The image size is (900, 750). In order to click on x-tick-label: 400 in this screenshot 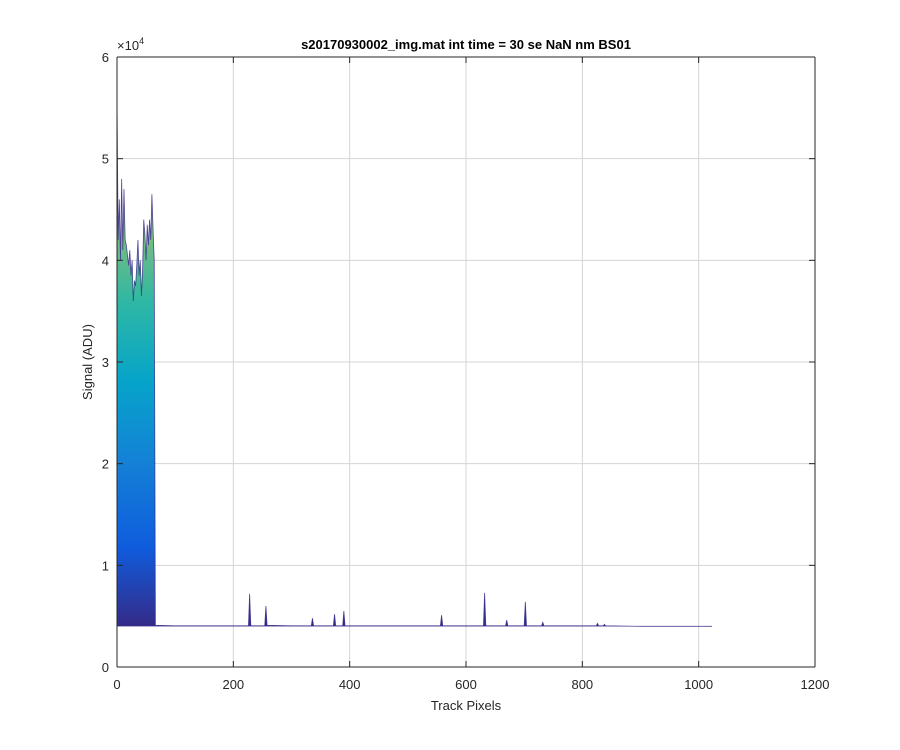, I will do `click(350, 684)`.